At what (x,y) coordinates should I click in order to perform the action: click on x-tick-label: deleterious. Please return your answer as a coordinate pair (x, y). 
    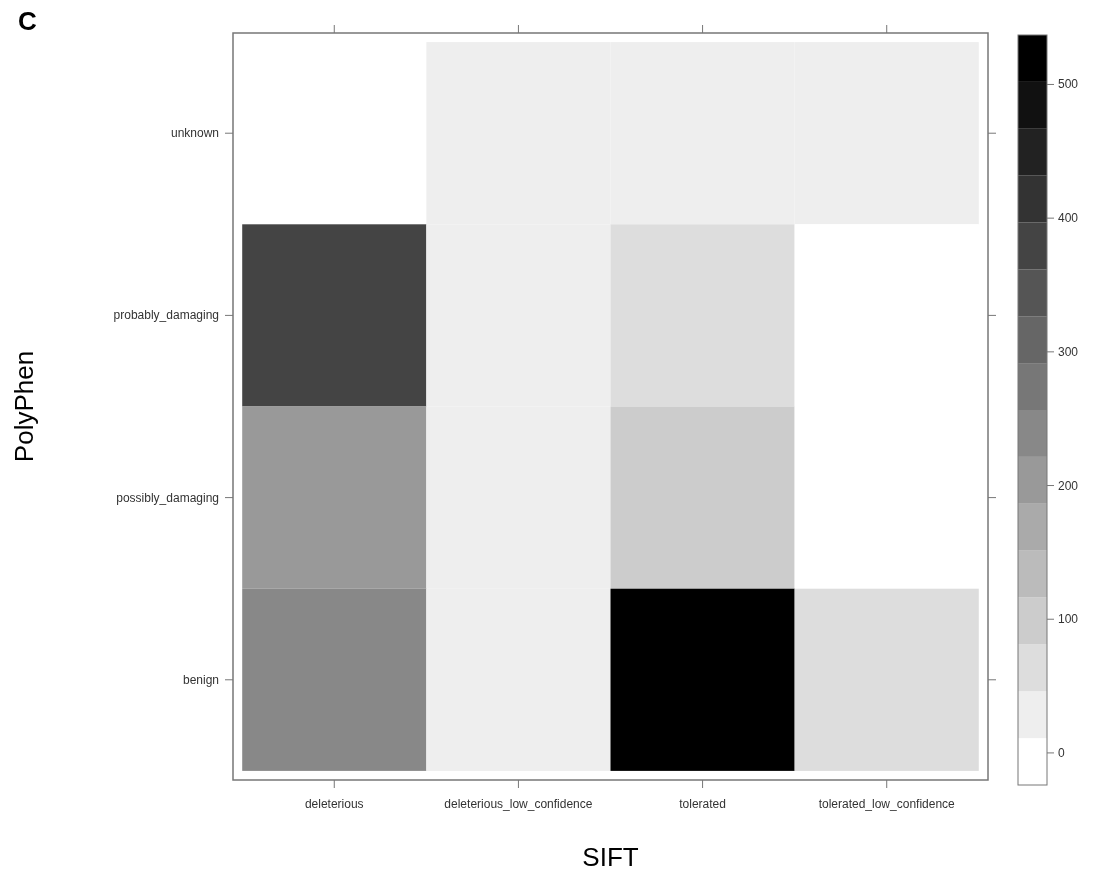
    Looking at the image, I should click on (334, 804).